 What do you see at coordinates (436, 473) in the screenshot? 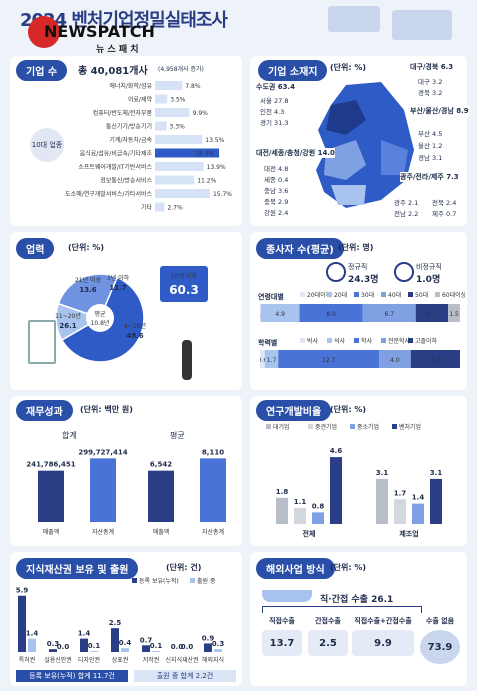
I see `rnd-value: 3.1` at bounding box center [436, 473].